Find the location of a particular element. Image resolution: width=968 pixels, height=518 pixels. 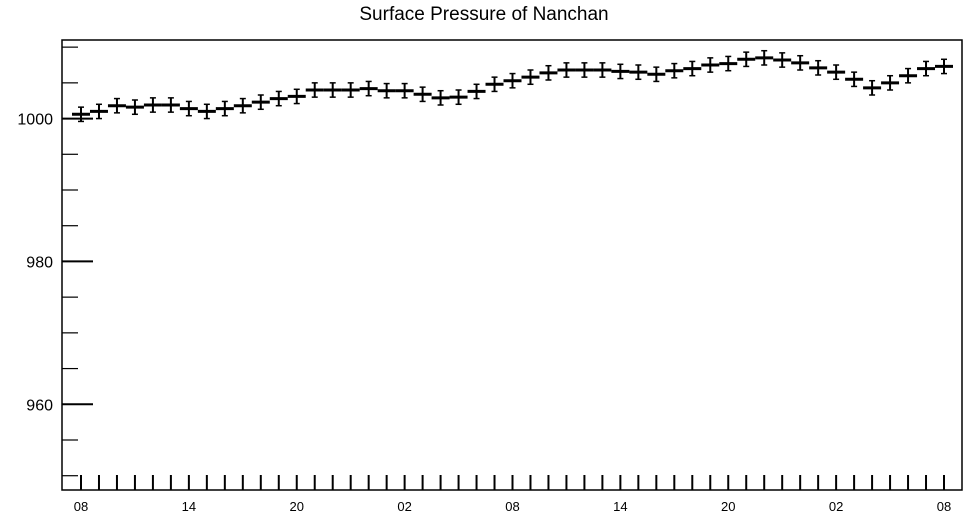

y-minor-ticks is located at coordinates (70, 261).